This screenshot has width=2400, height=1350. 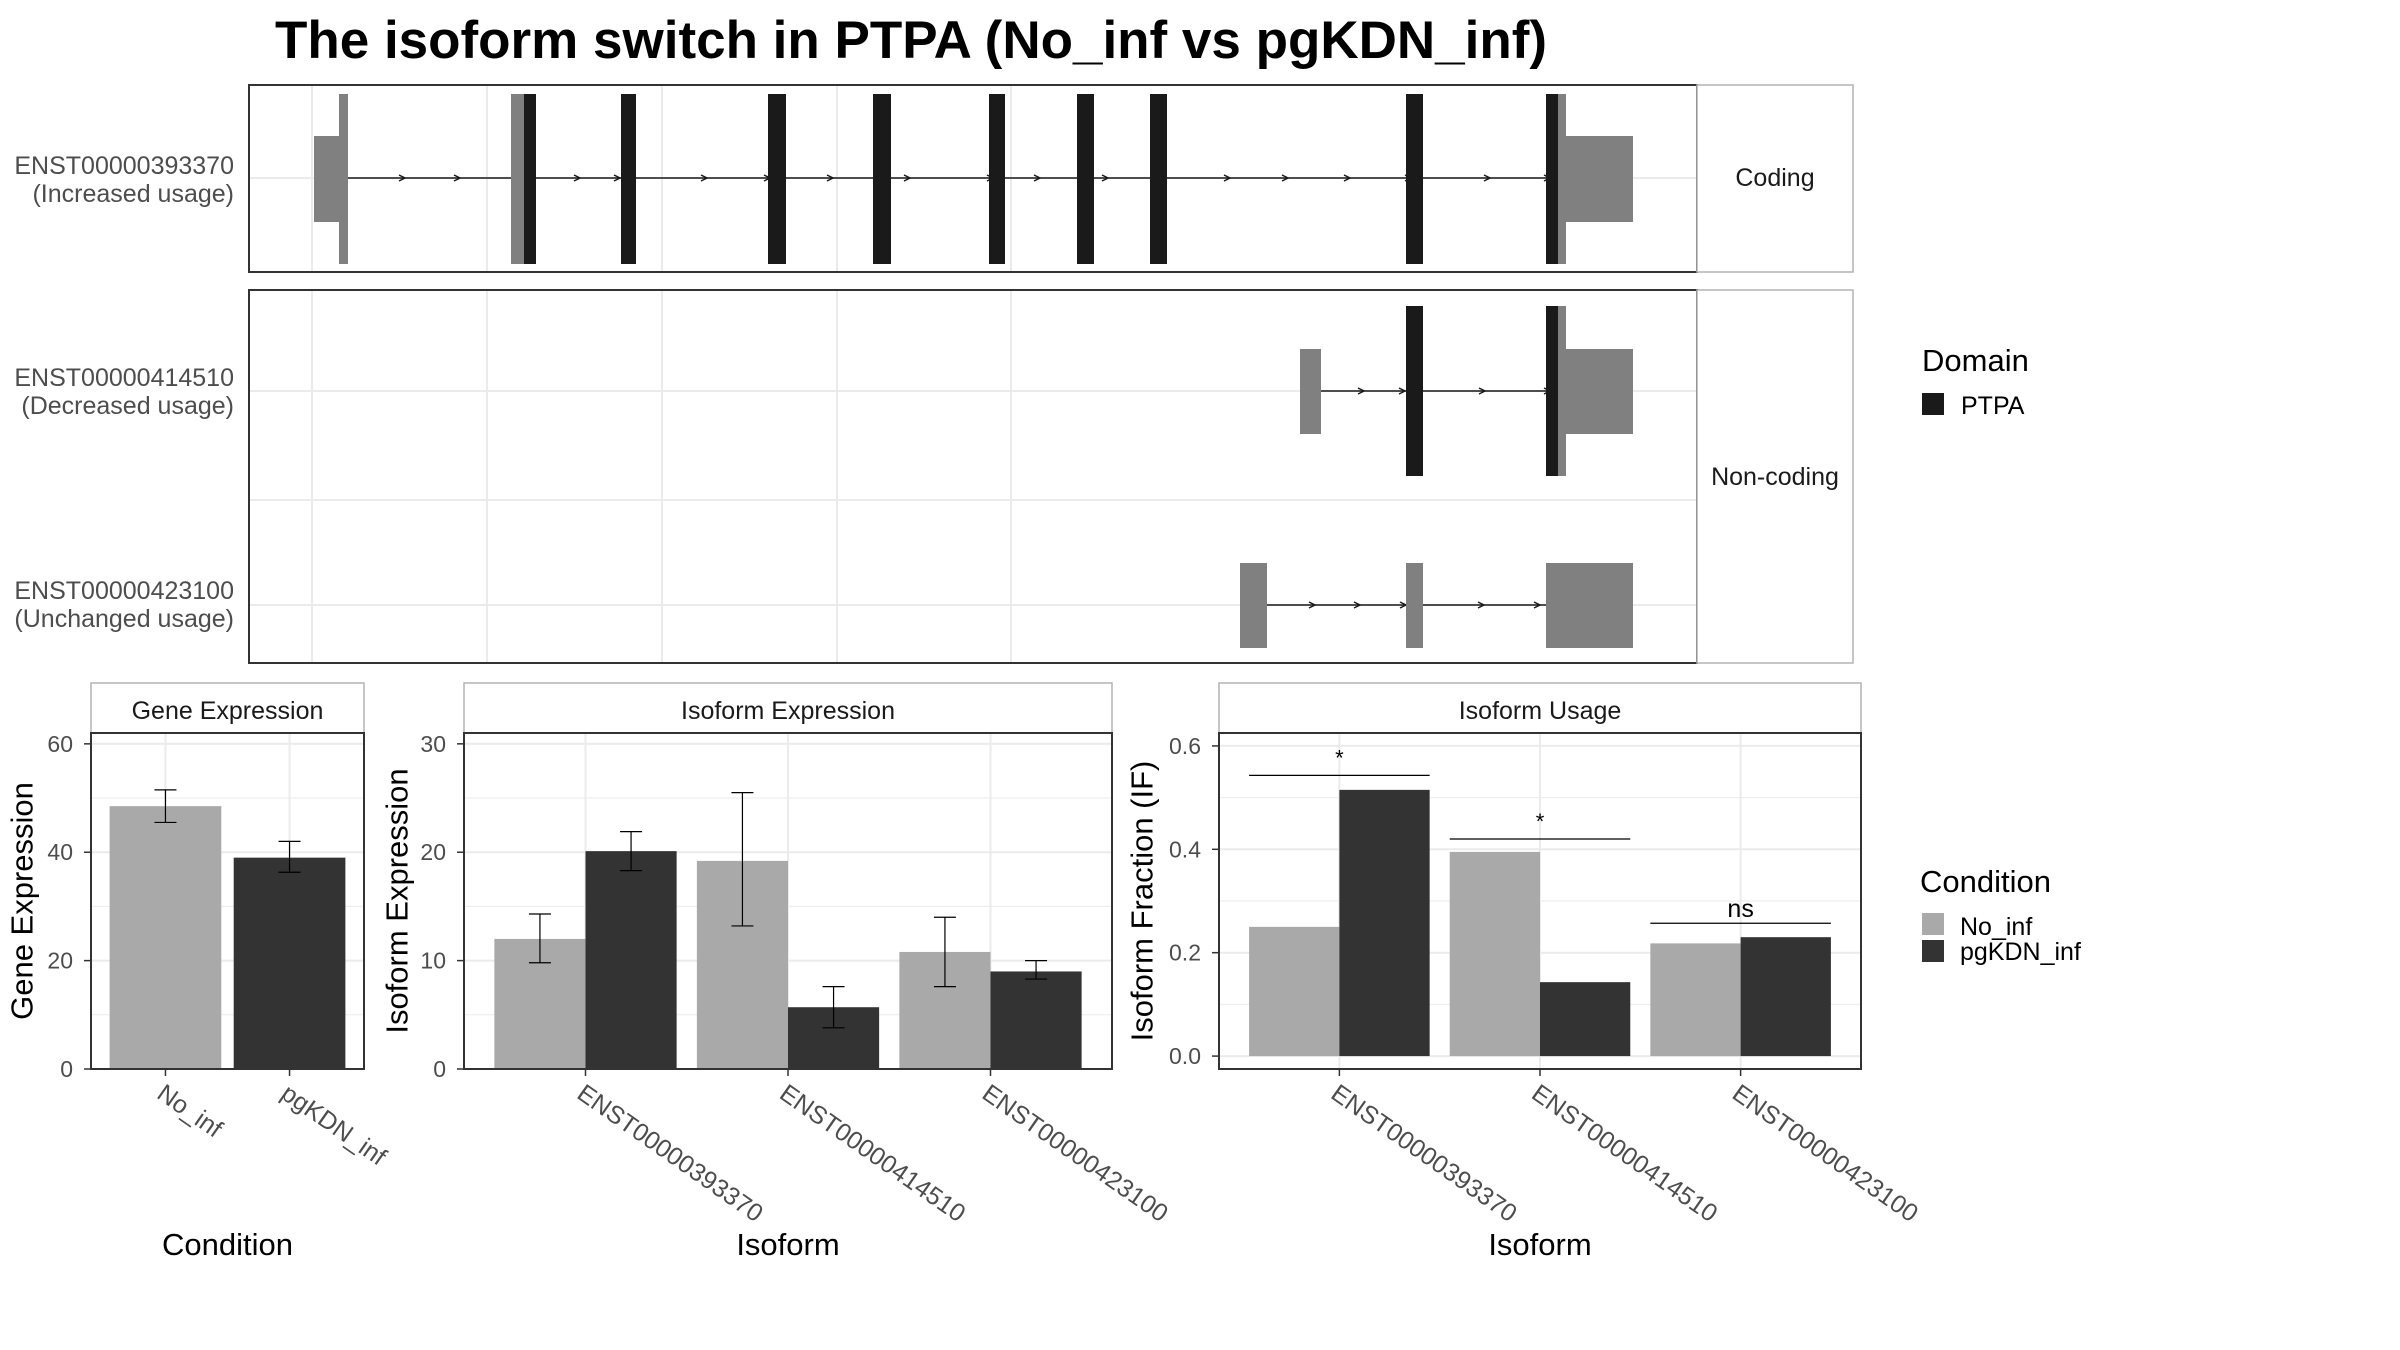 I want to click on facet-label-noncoding: Non-coding, so click(x=1775, y=477).